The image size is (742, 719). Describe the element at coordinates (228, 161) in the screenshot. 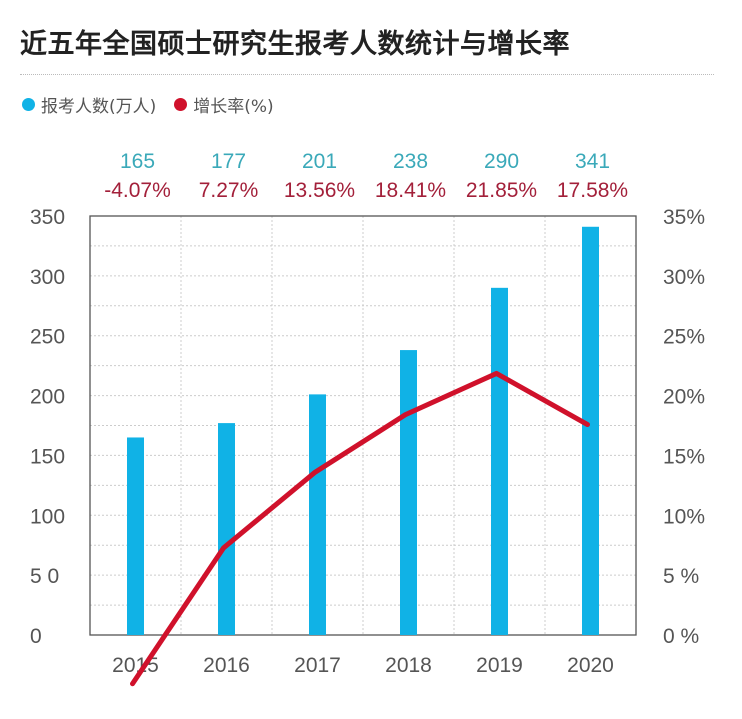

I see `value-label: 177` at that location.